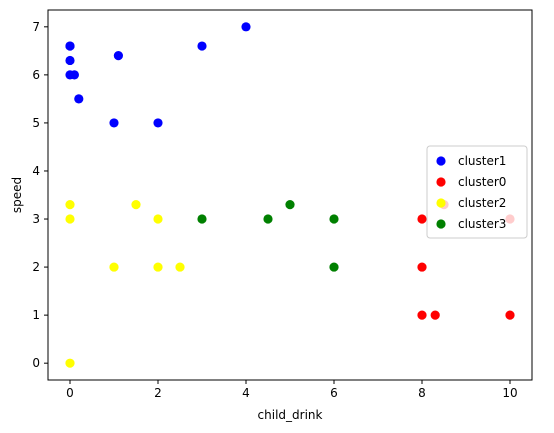 This screenshot has height=433, width=554. Describe the element at coordinates (441, 203) in the screenshot. I see `legend-marker-cluster2` at that location.